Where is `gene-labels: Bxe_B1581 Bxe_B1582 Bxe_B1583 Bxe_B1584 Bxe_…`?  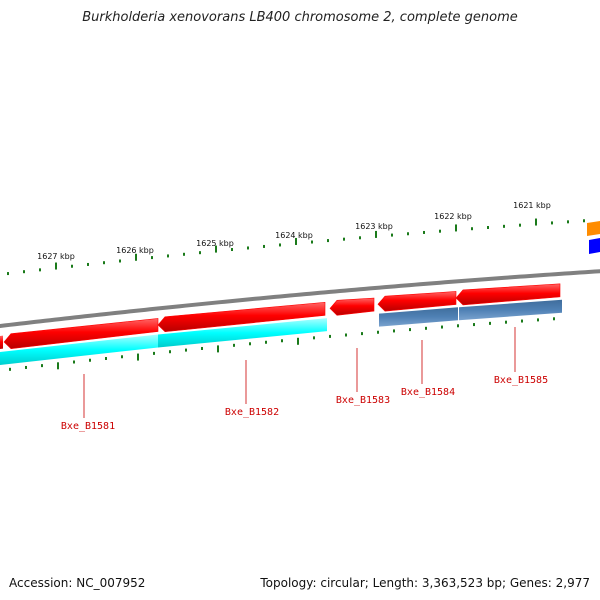
gene-labels: Bxe_B1581 Bxe_B1582 Bxe_B1583 Bxe_B1584 Bxe_… is located at coordinates (304, 379).